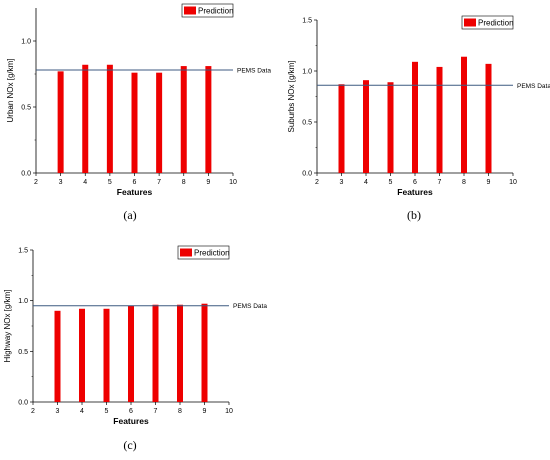  What do you see at coordinates (291, 96) in the screenshot?
I see `y-axis-title: Suburbs NOx [g/km]` at bounding box center [291, 96].